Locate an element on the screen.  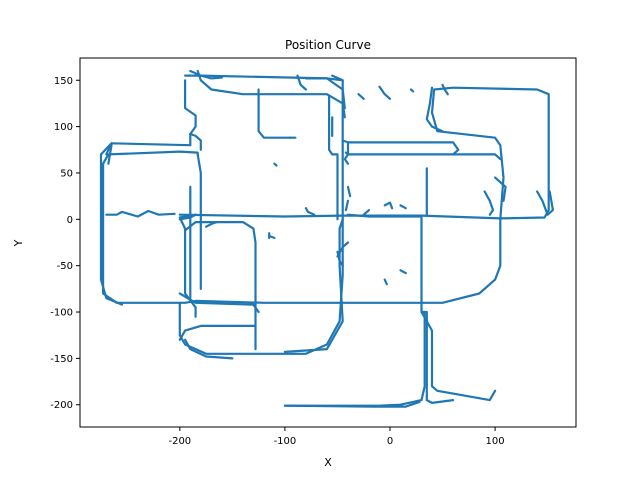
y-axis-ticks: -200 -150 -100 -50 0 50 100 150 is located at coordinates (65, 243).